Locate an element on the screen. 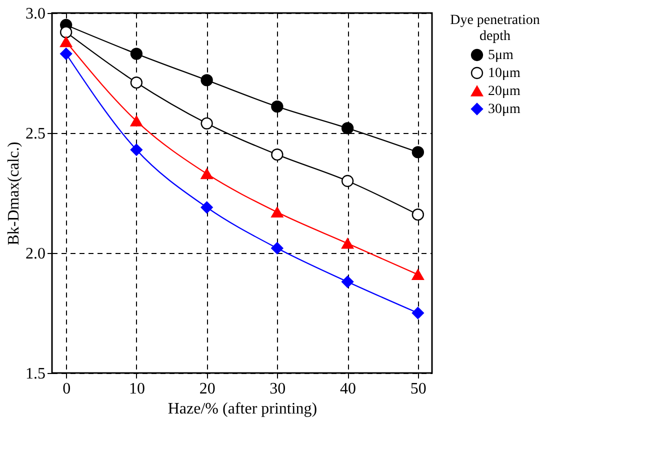 The image size is (671, 466). legend-title: Dye penetration depth is located at coordinates (495, 28).